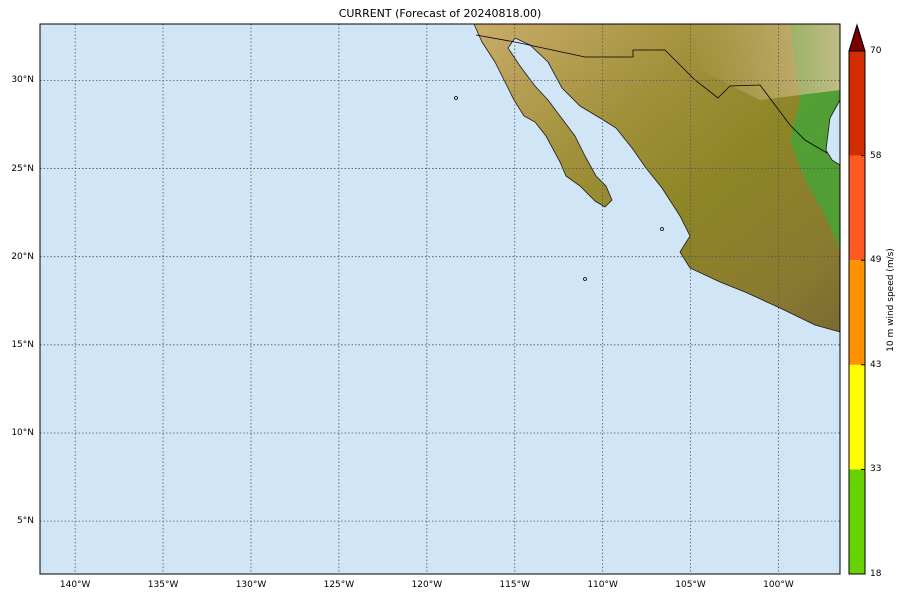 The width and height of the screenshot is (908, 601). I want to click on map-title: CURRENT (Forecast of 20240818.00), so click(440, 13).